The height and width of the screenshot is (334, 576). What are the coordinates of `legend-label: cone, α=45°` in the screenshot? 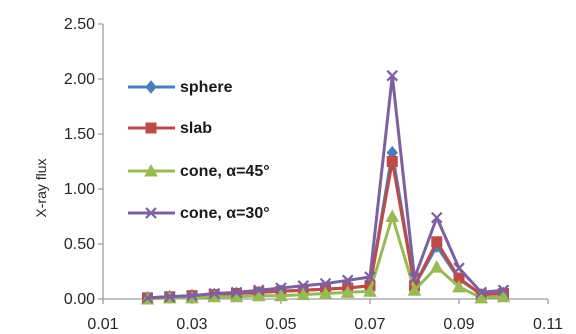 It's located at (225, 171).